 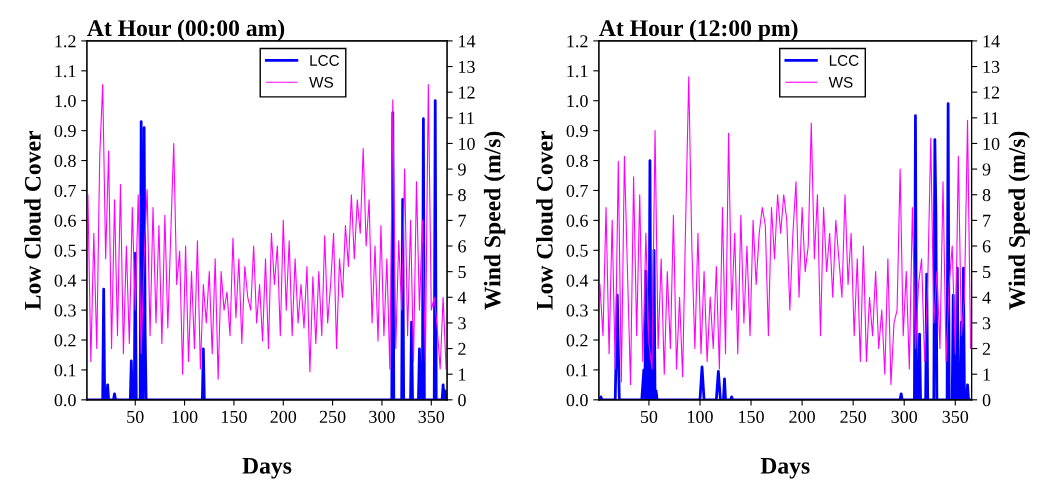 What do you see at coordinates (698, 30) in the screenshot?
I see `chart-title: At Hour (12:00 pm)` at bounding box center [698, 30].